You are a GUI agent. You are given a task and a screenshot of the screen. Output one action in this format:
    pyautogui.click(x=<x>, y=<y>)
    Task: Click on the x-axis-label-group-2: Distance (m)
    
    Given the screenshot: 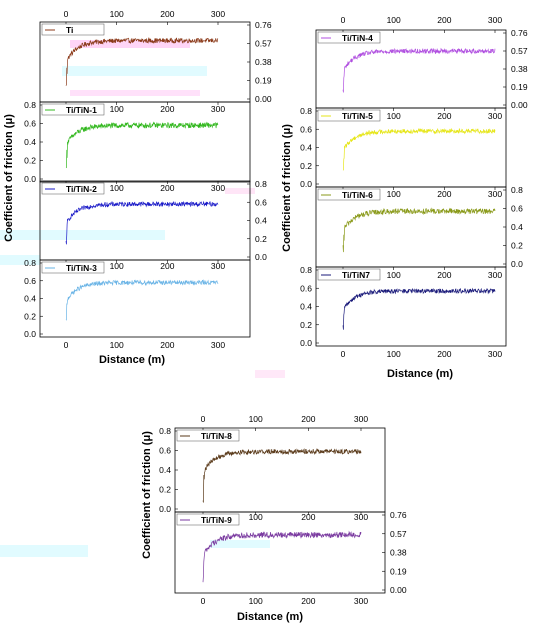 What is the action you would take?
    pyautogui.click(x=420, y=374)
    